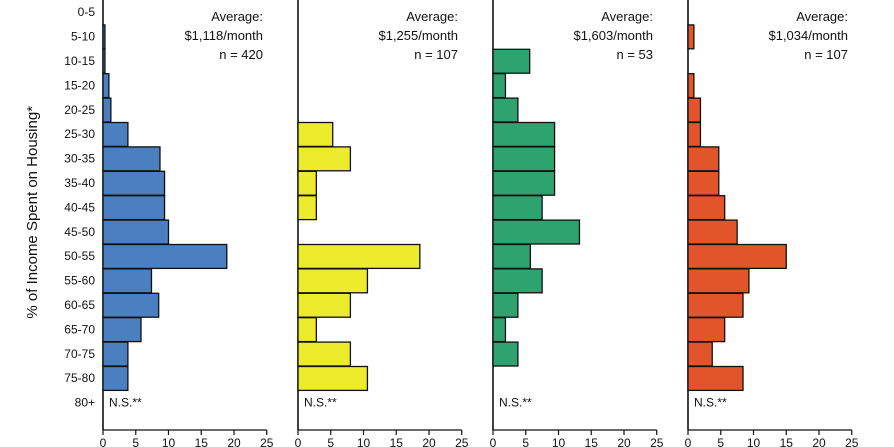 This screenshot has width=894, height=447. I want to click on category-label: 10-15, so click(79, 61).